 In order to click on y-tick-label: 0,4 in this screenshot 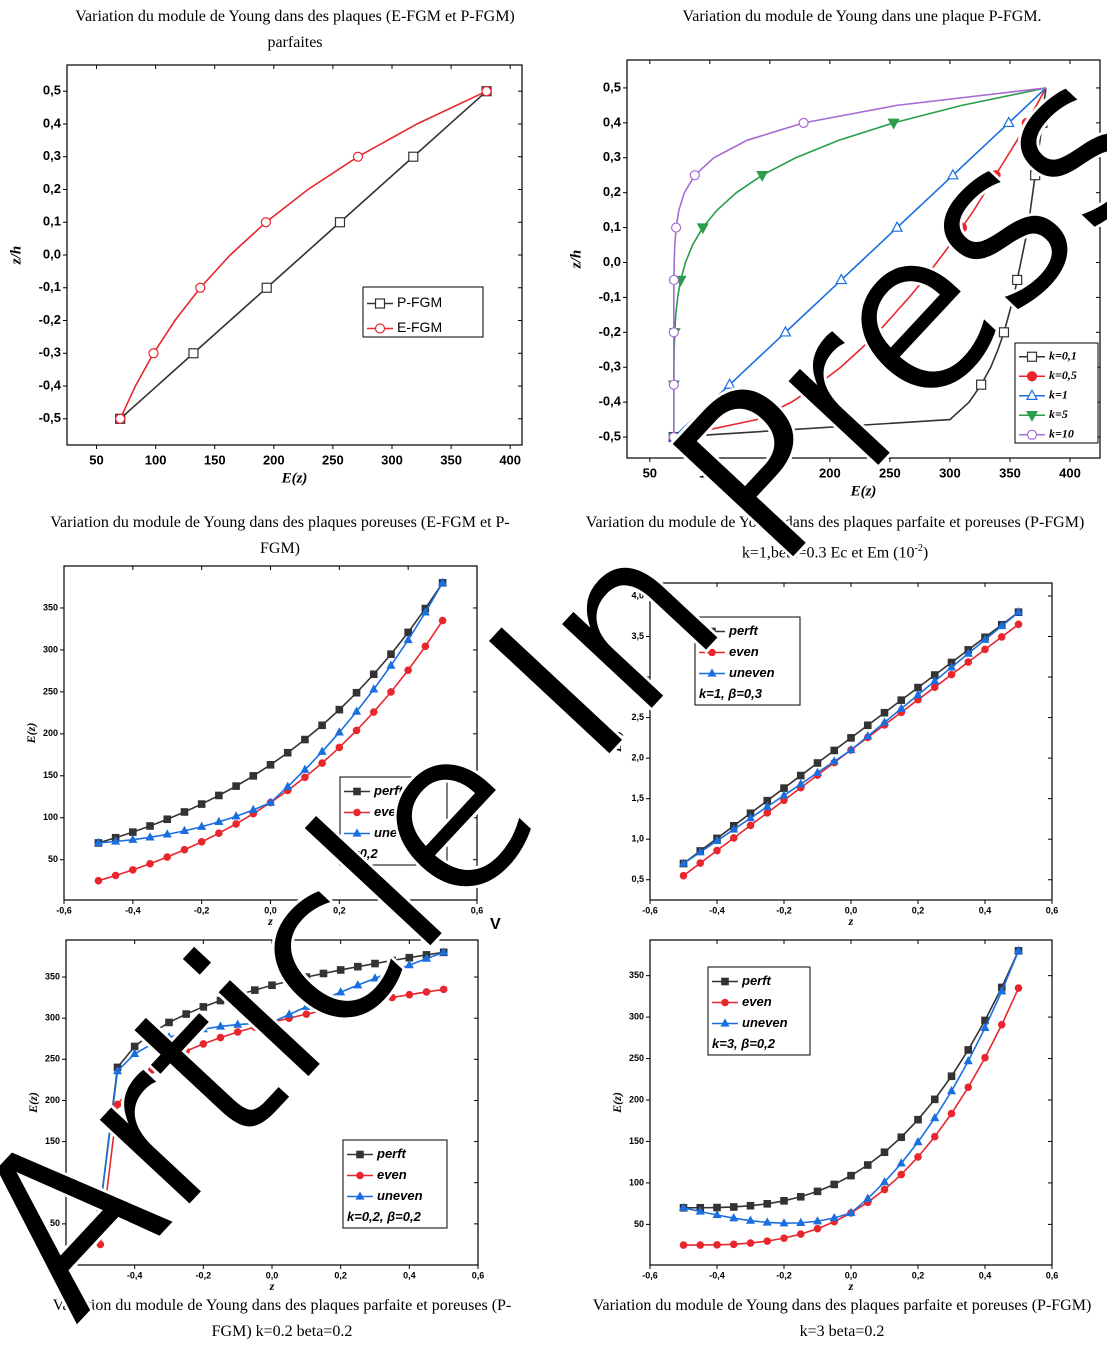, I will do `click(612, 121)`.